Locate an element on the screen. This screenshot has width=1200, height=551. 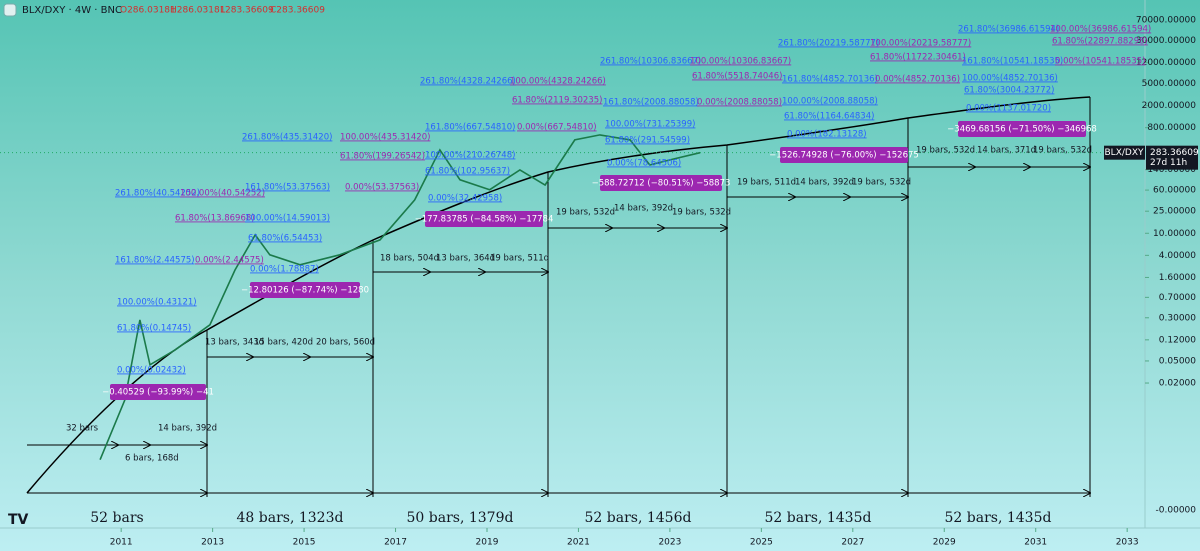
drawdown-label: −588.72712 (−80.51%) −58873 is located at coordinates (661, 184).